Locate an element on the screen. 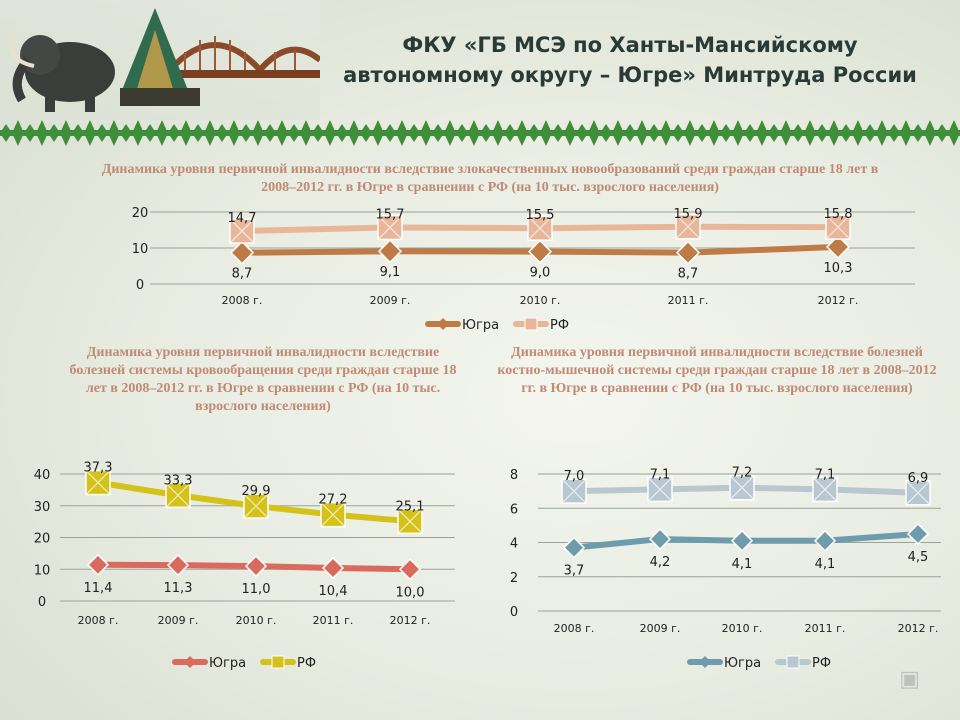 The height and width of the screenshot is (720, 960). y-tick-label: 8 is located at coordinates (514, 475).